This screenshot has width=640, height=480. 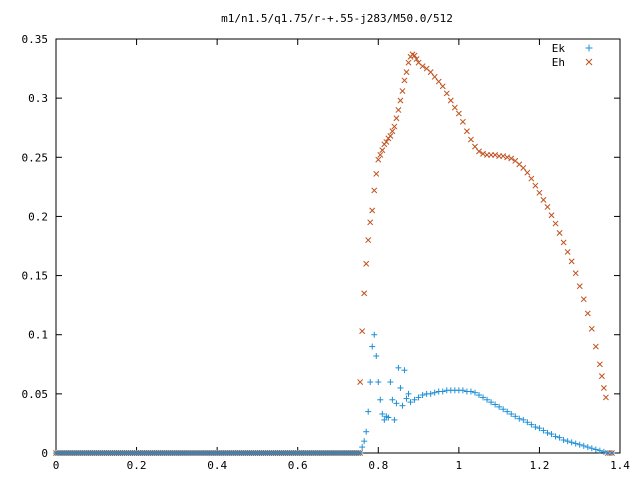 I want to click on x-tick-label: 1.4, so click(x=620, y=465).